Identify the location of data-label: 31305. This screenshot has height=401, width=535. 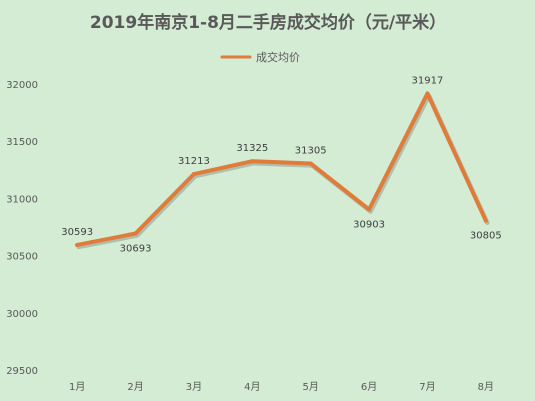
(311, 151).